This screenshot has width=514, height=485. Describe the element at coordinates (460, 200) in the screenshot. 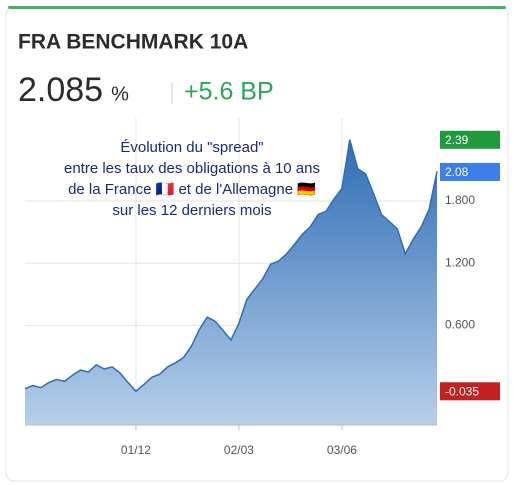

I see `y-tick-label: 1.800` at that location.